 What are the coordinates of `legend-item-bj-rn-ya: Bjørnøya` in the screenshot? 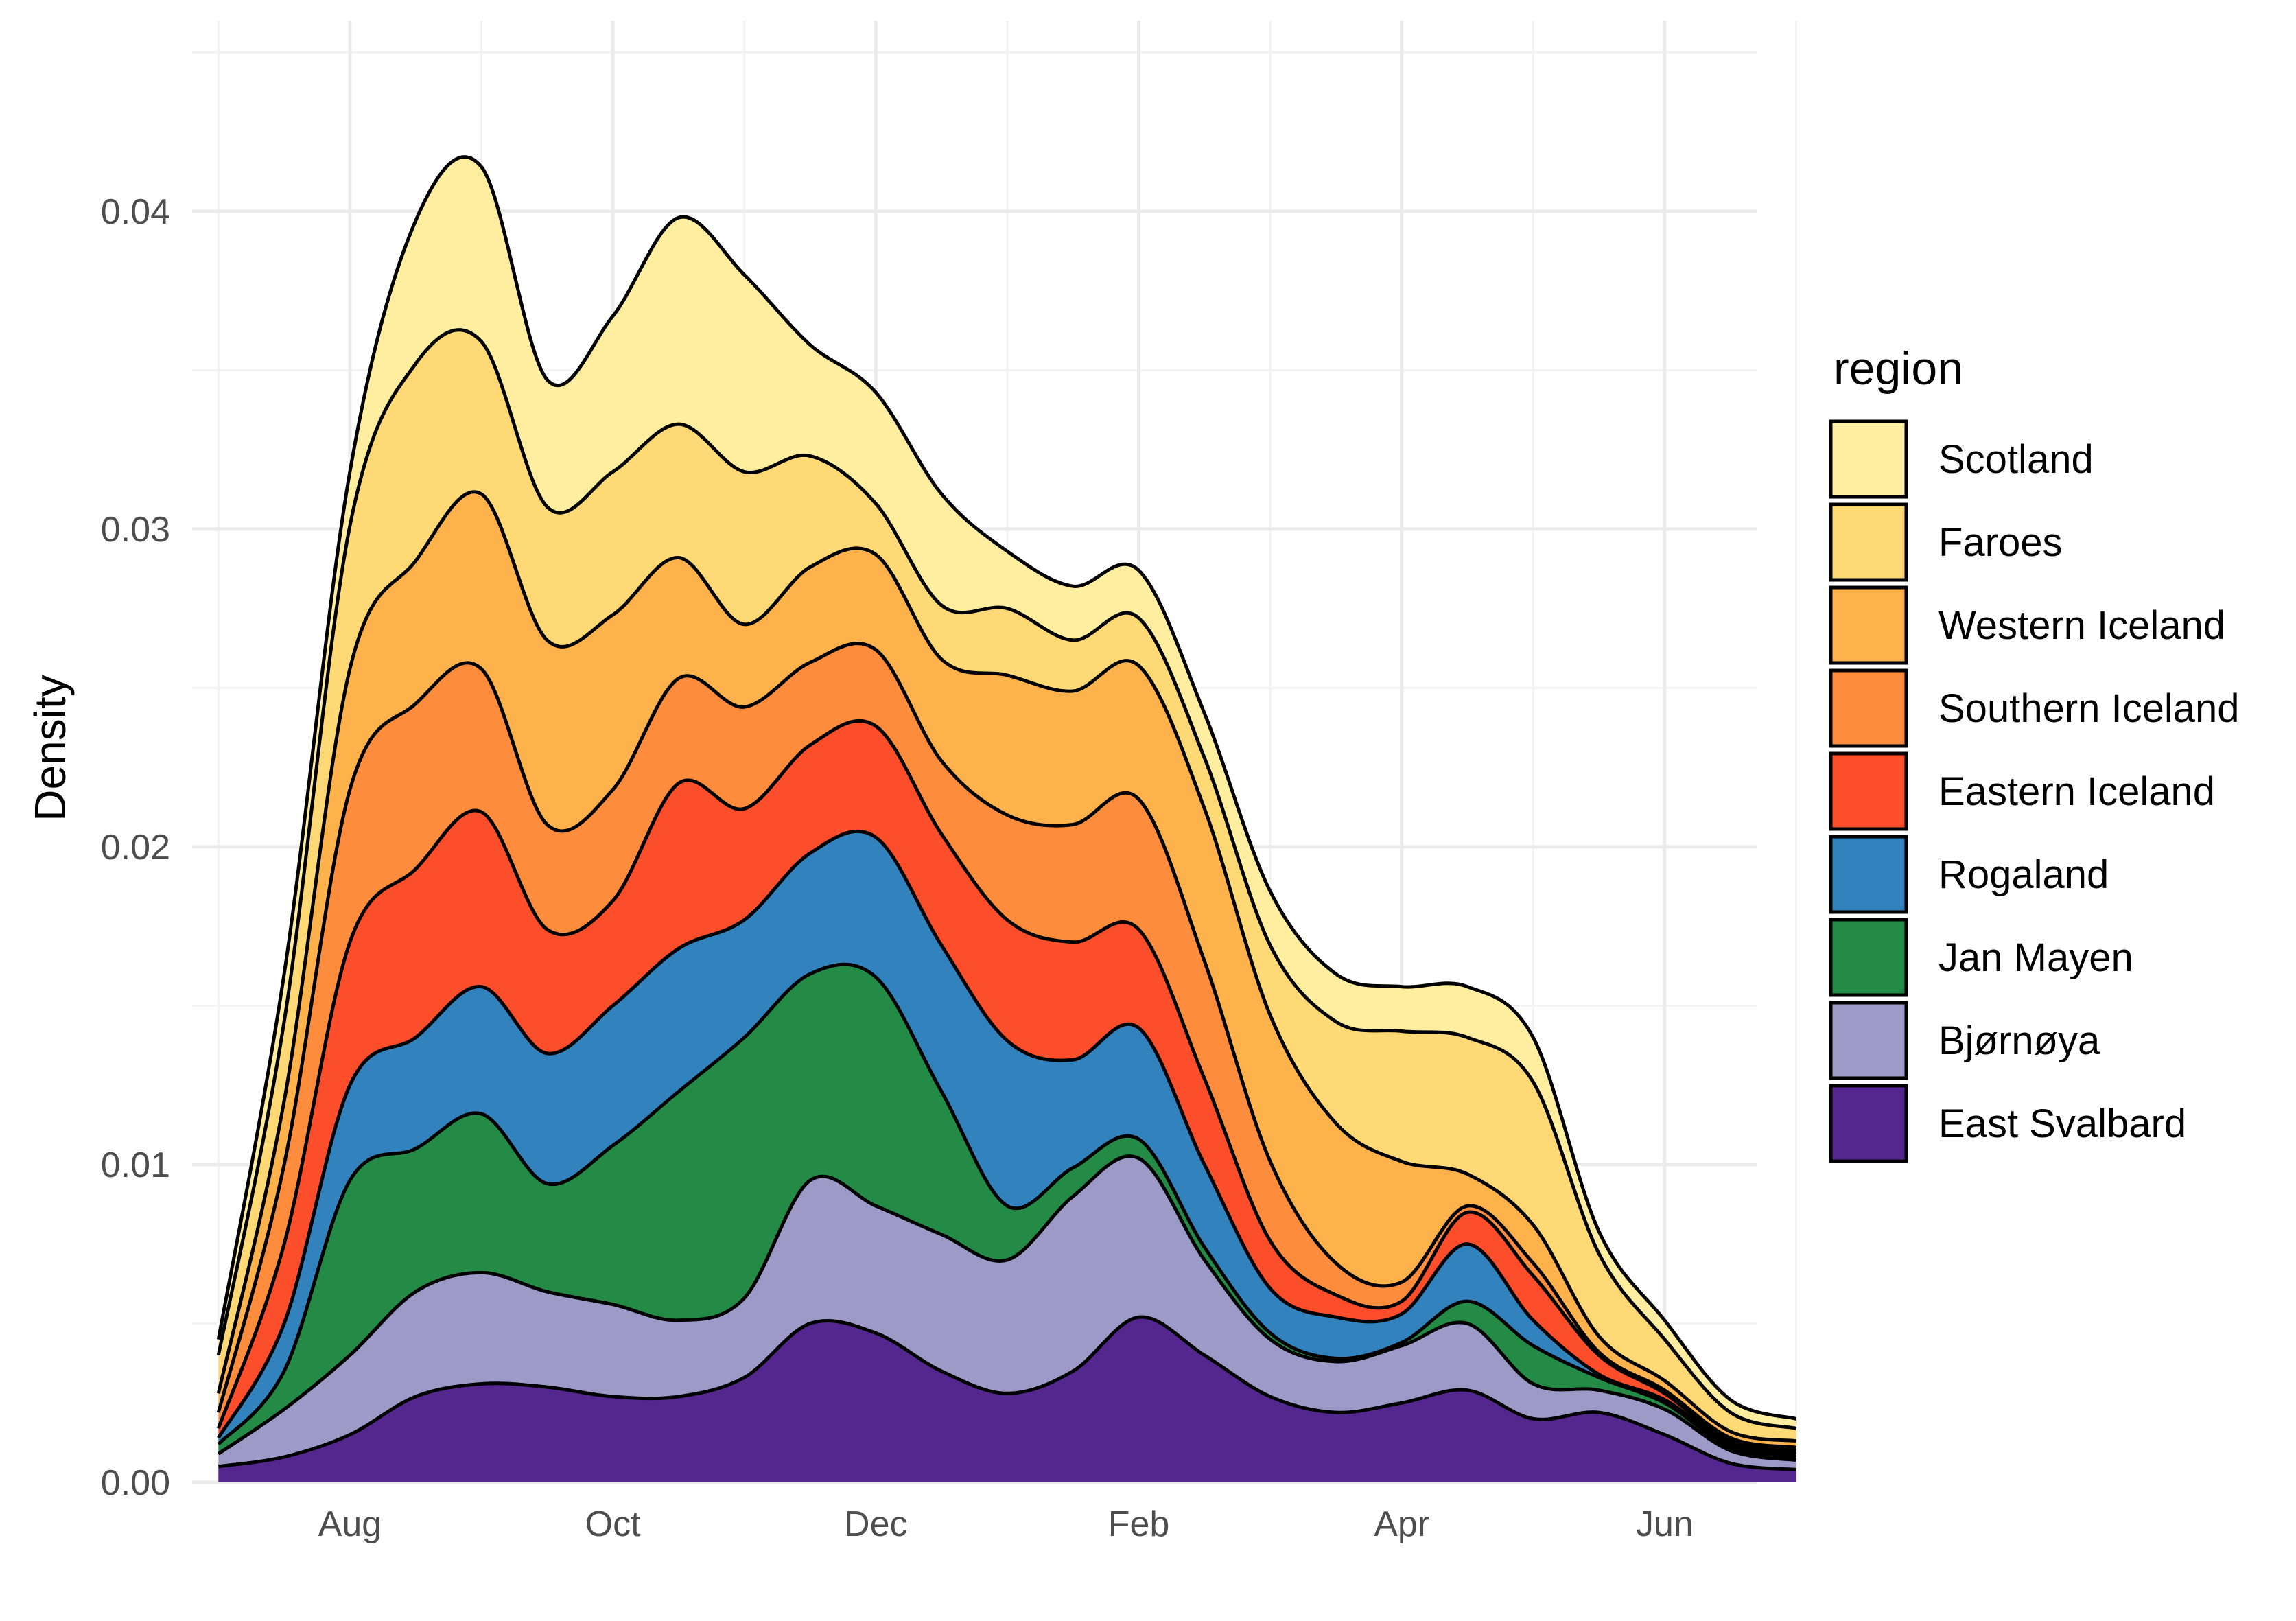 It's located at (1964, 1040).